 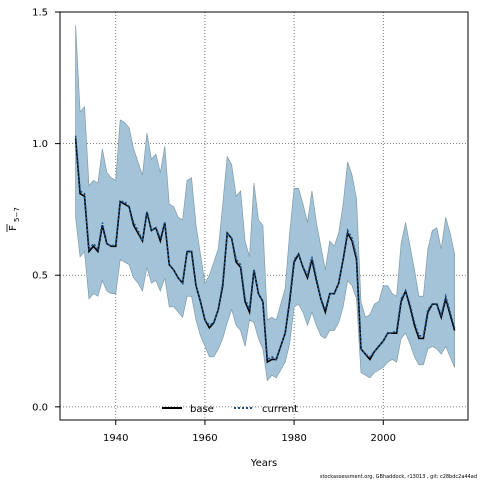 What do you see at coordinates (280, 409) in the screenshot?
I see `legend-current-label: current` at bounding box center [280, 409].